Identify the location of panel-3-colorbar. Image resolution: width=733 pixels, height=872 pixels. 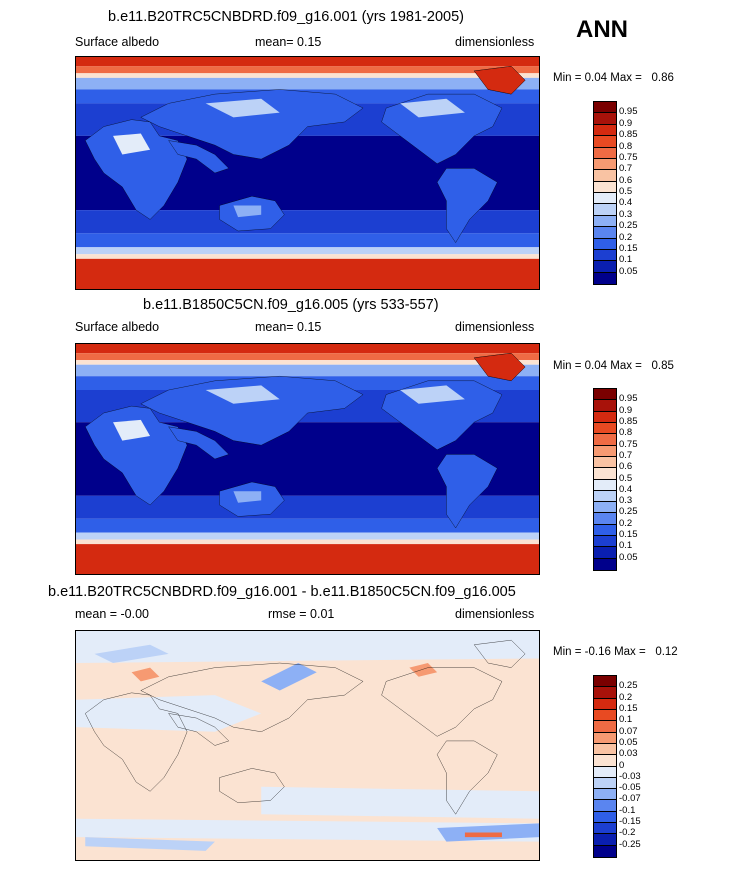
(605, 766).